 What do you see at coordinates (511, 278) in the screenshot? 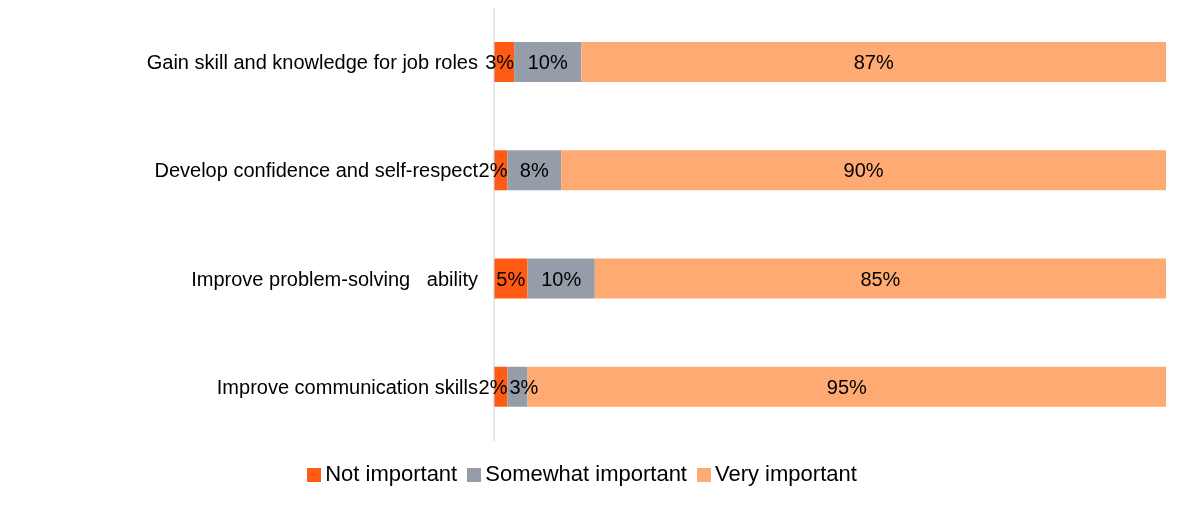
I see `data-label: 5%` at bounding box center [511, 278].